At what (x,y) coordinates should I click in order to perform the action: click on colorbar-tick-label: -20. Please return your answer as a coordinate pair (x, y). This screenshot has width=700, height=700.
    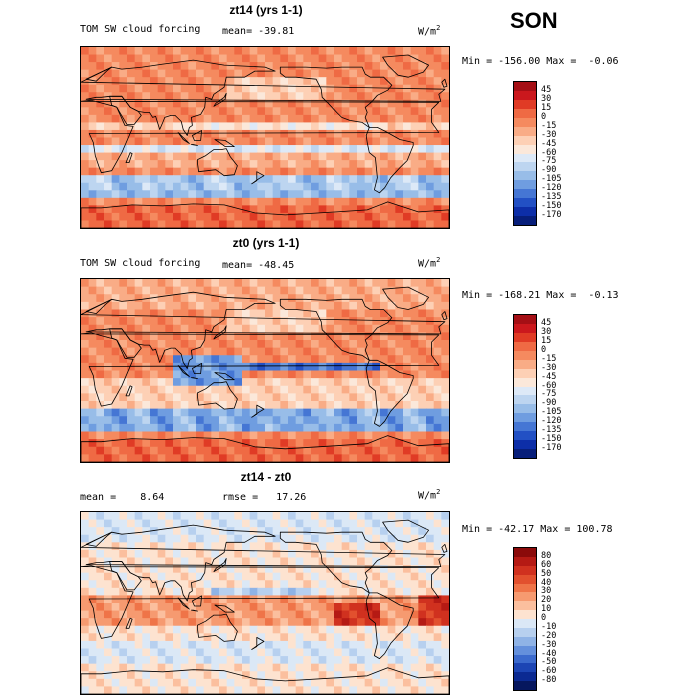
    Looking at the image, I should click on (549, 635).